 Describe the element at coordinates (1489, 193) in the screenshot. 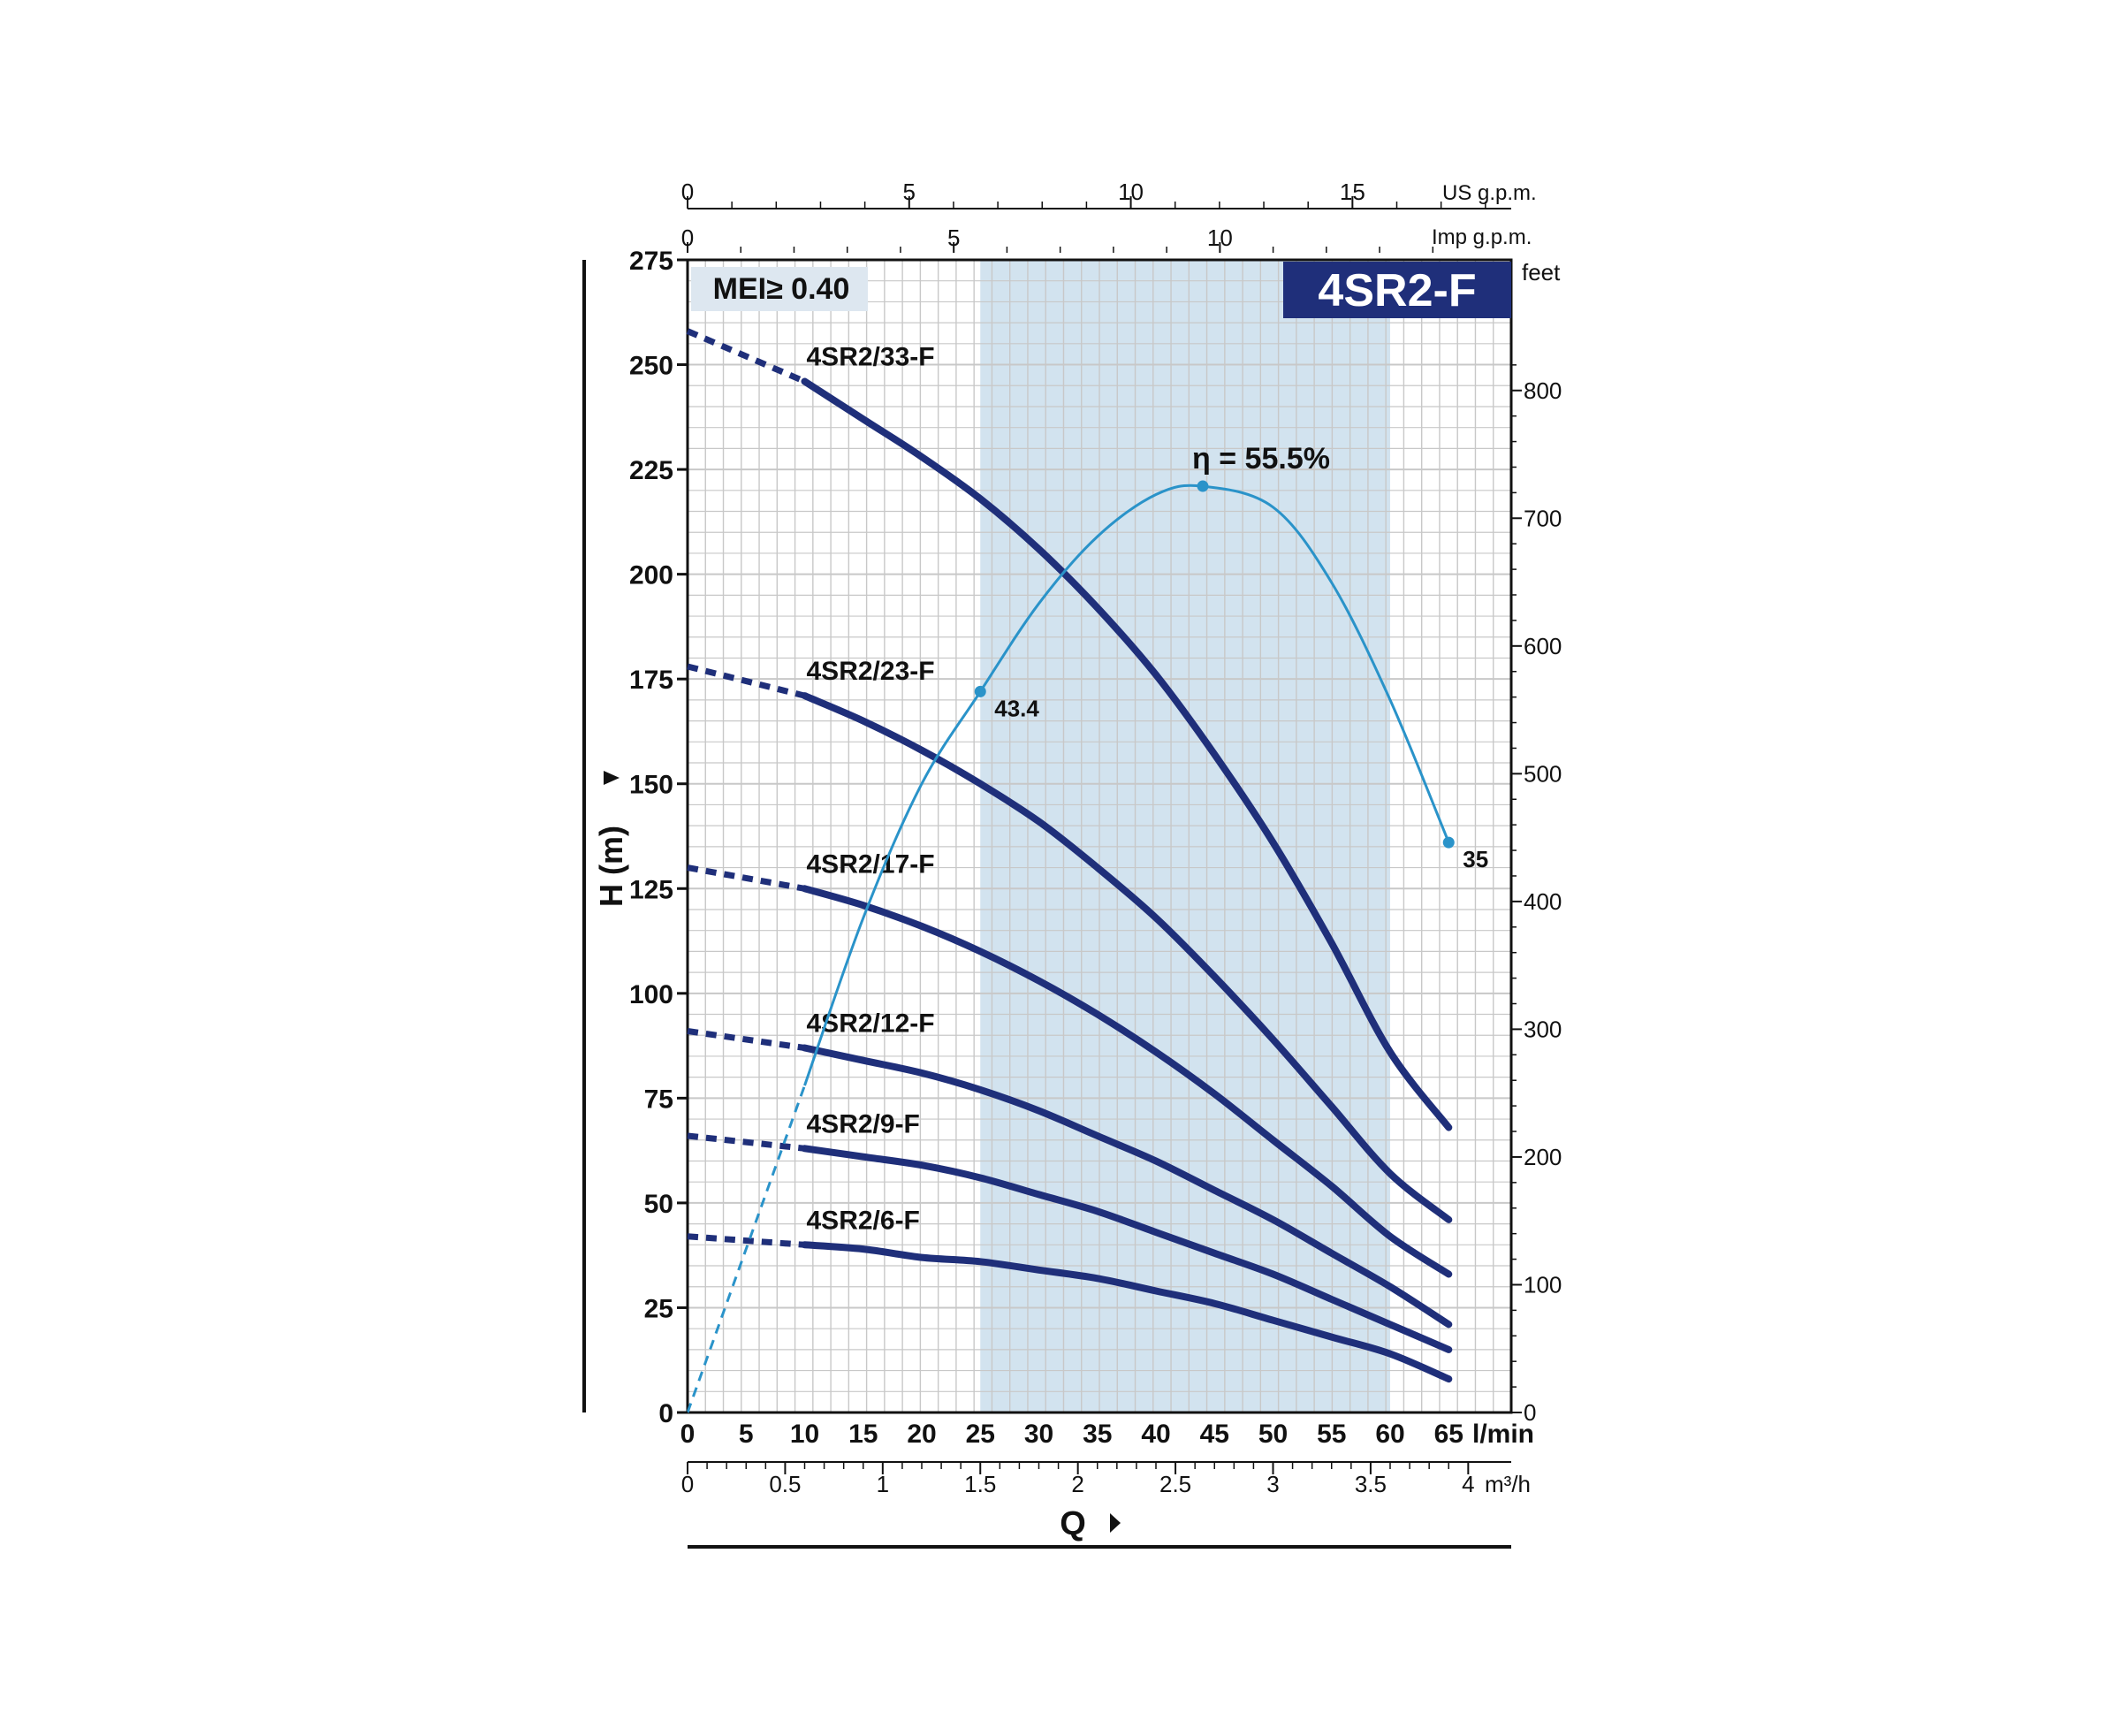

I see `usgpm-axis-unit: US g.p.m.` at that location.